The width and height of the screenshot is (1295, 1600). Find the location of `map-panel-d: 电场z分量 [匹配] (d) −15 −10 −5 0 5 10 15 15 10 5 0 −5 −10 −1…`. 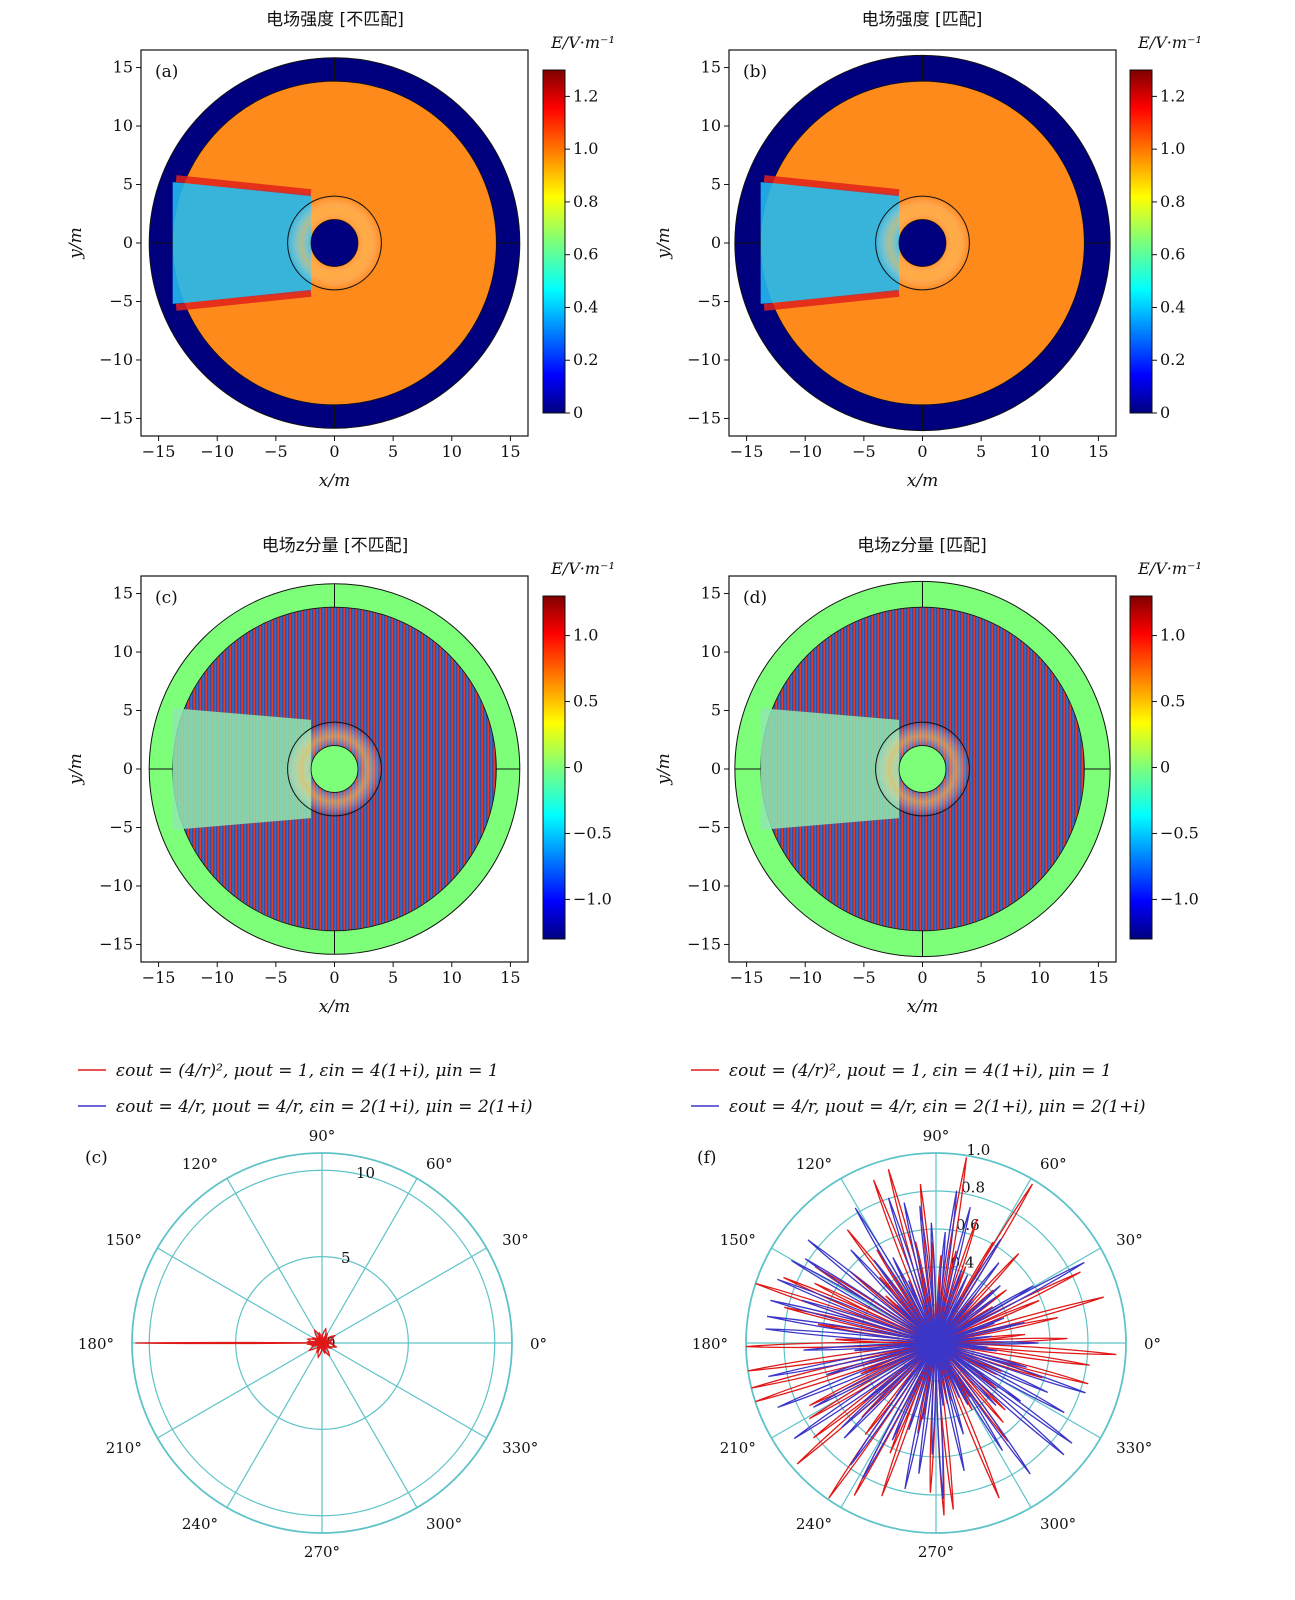

map-panel-d: 电场z分量 [匹配] (d) −15 −10 −5 0 5 10 15 15 10 5 0 −5 −10 −1… is located at coordinates (928, 776).